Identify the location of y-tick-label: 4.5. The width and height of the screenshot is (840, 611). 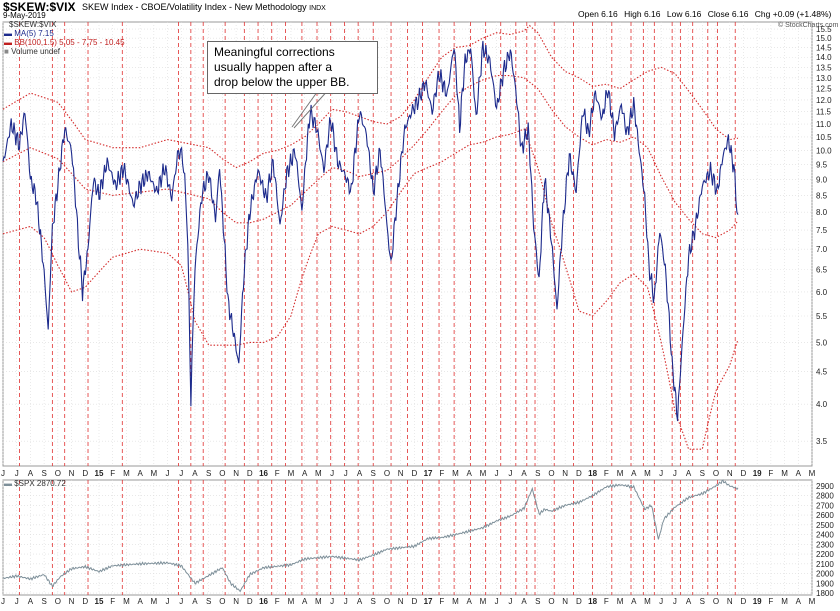
(822, 372).